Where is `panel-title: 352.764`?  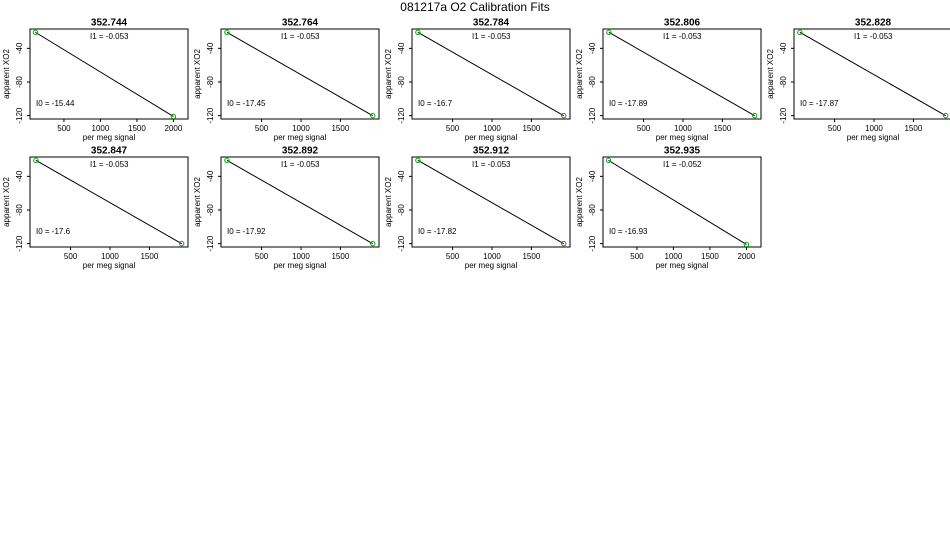
panel-title: 352.764 is located at coordinates (300, 23).